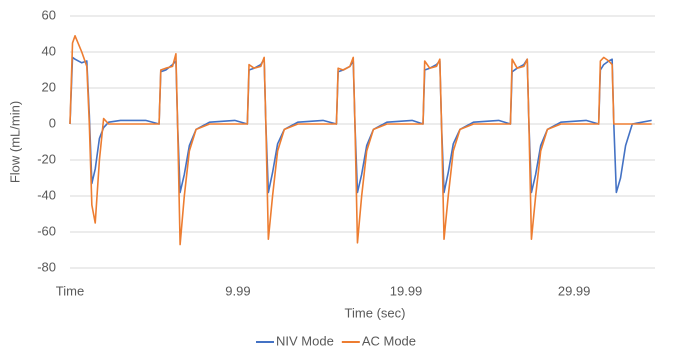  Describe the element at coordinates (49, 50) in the screenshot. I see `y-tick-label: 40` at that location.